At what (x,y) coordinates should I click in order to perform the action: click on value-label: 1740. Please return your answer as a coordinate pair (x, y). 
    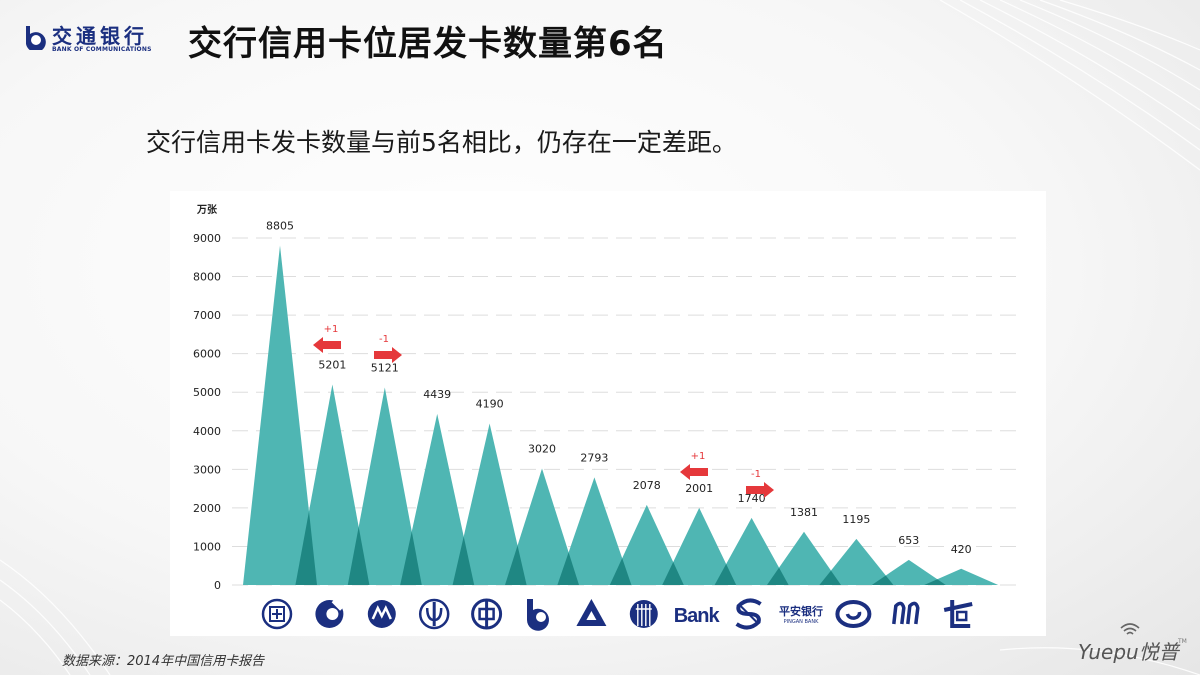
    Looking at the image, I should click on (752, 498).